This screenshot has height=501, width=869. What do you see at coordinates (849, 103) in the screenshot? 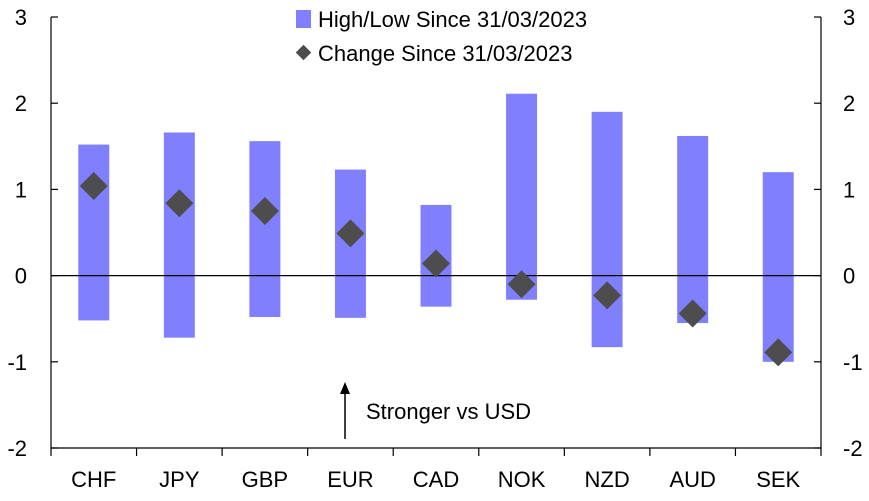
I see `right-tick-label: 2` at bounding box center [849, 103].